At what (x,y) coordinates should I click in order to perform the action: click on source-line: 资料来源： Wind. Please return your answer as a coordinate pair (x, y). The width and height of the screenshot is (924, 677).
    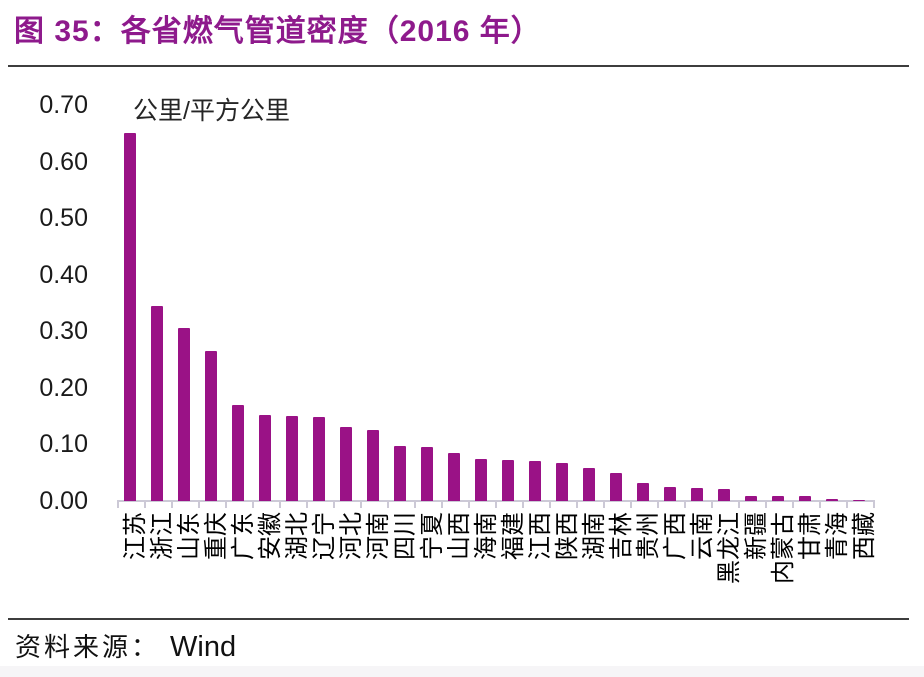
    Looking at the image, I should click on (125, 645).